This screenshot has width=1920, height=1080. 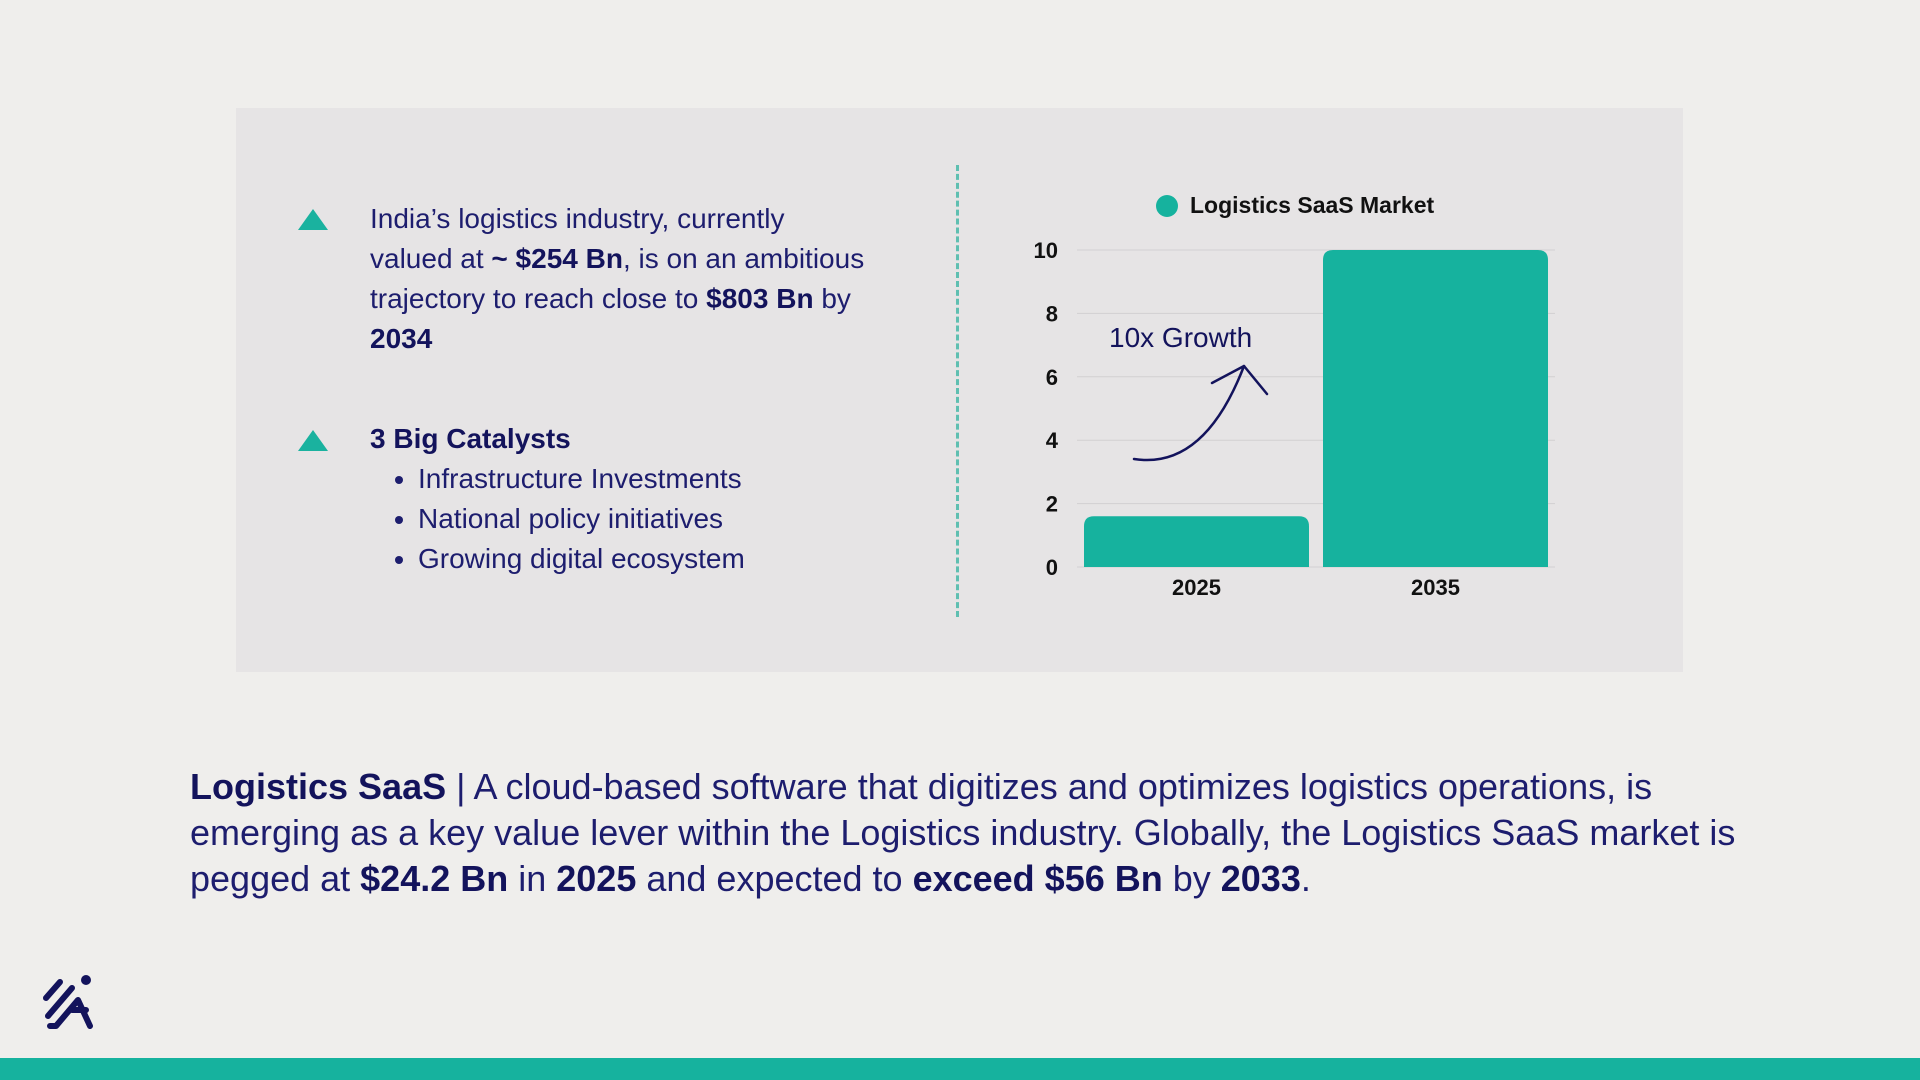 I want to click on x-tick-label: 2035, so click(x=1435, y=587).